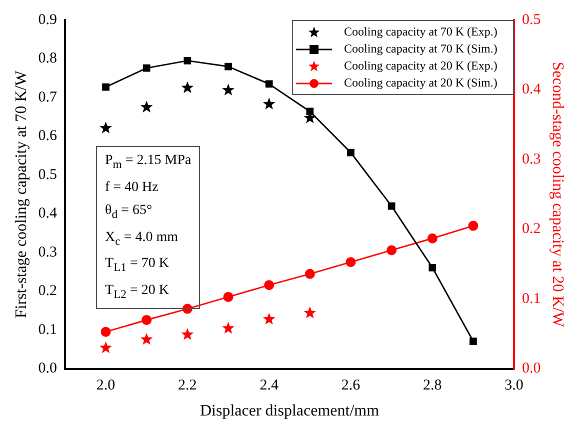 The height and width of the screenshot is (433, 583). Describe the element at coordinates (187, 386) in the screenshot. I see `x-tick-label: 2.2` at that location.